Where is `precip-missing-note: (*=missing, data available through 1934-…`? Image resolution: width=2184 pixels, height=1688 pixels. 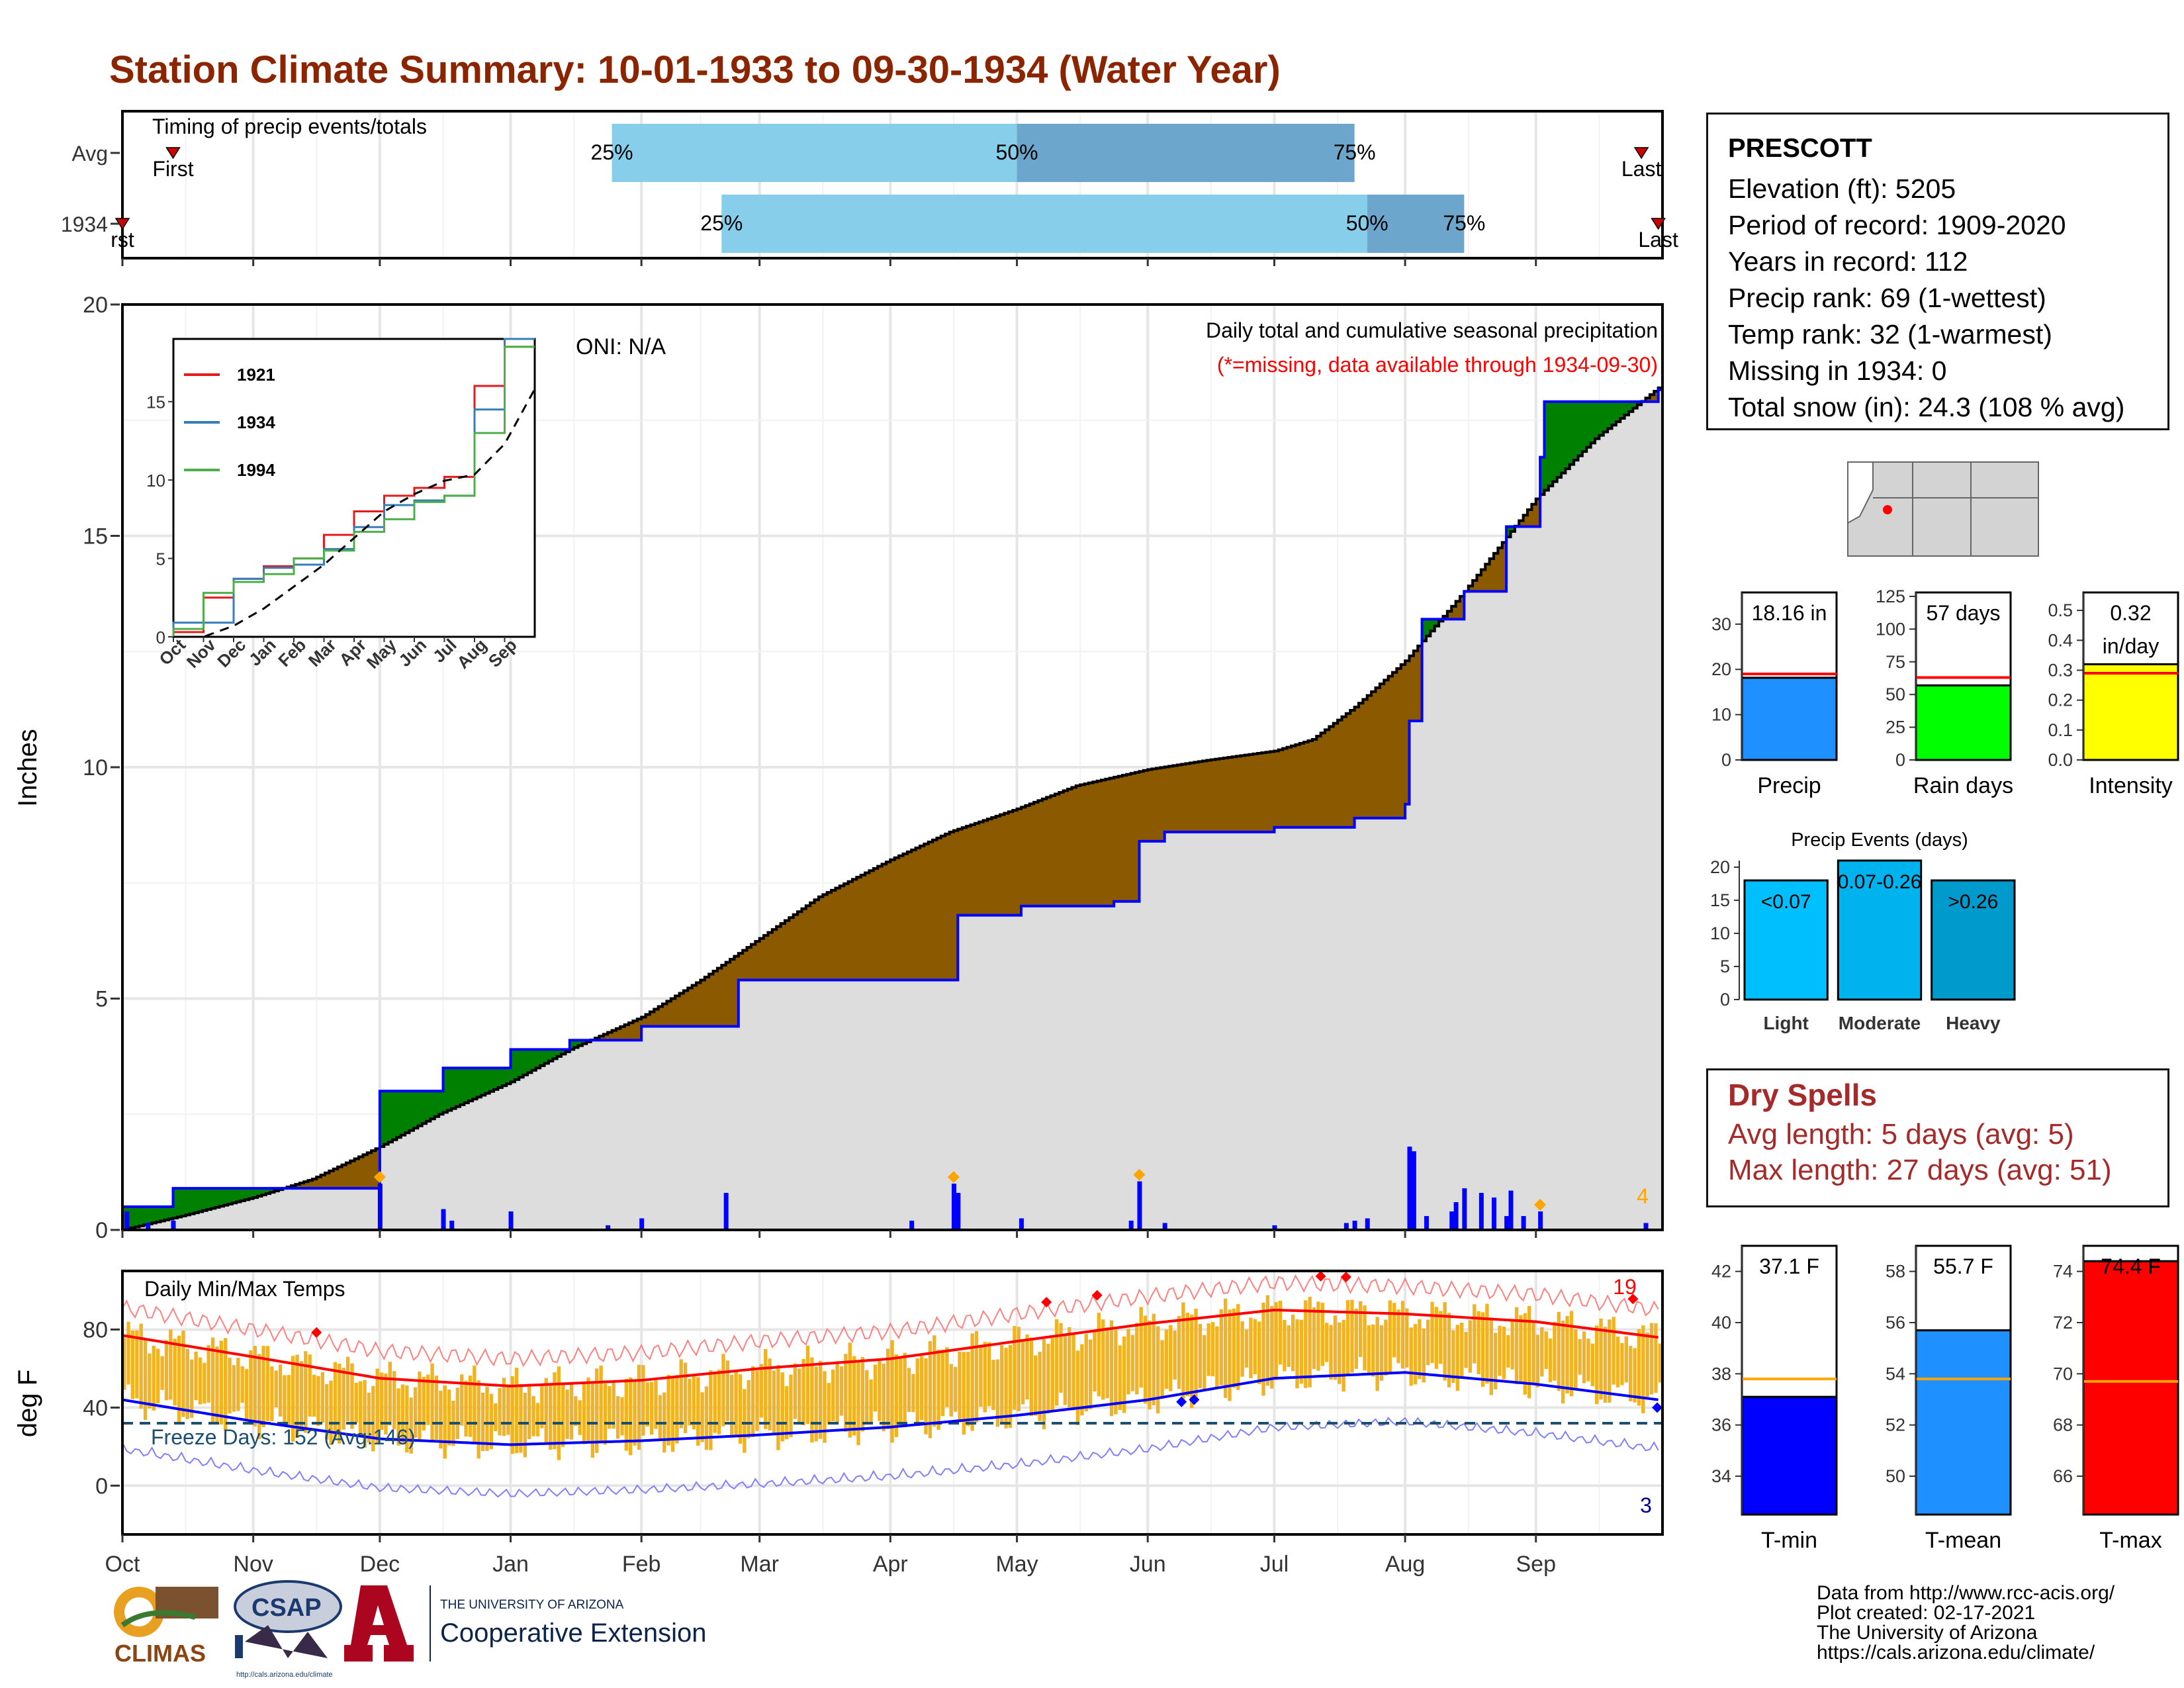
precip-missing-note: (*=missing, data available through 1934-… is located at coordinates (1437, 365).